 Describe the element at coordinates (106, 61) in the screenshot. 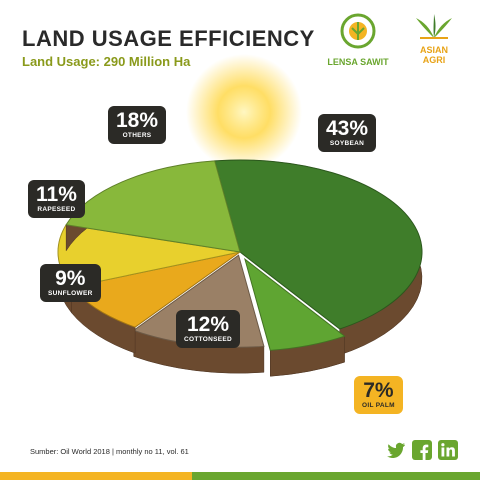

I see `page-subtitle: Land Usage: 290 Million Ha` at that location.